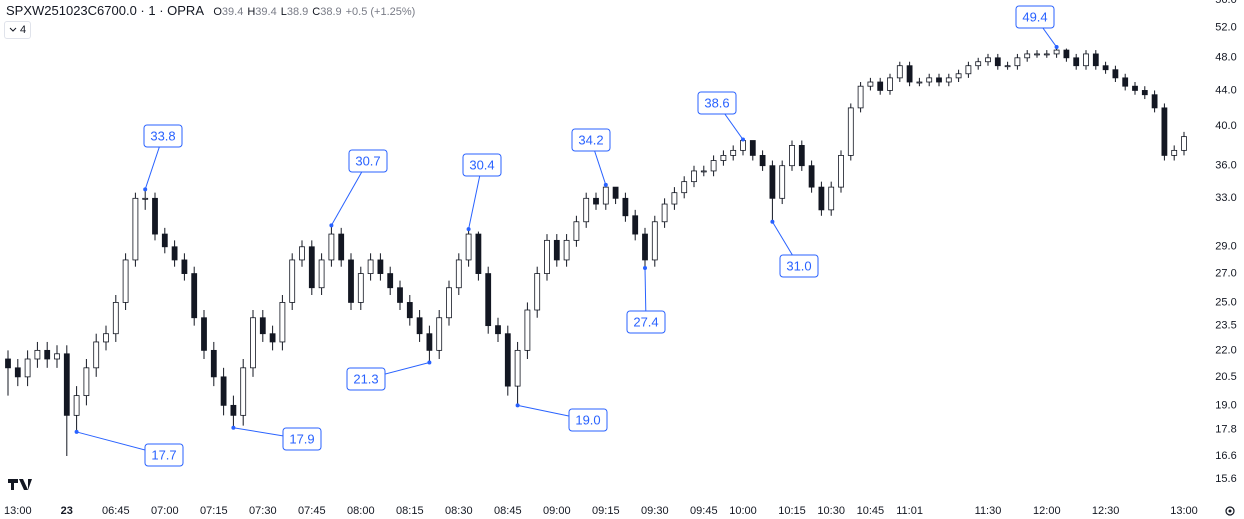 This screenshot has height=519, width=1244. Describe the element at coordinates (794, 248) in the screenshot. I see `price-callout: 31.0` at that location.